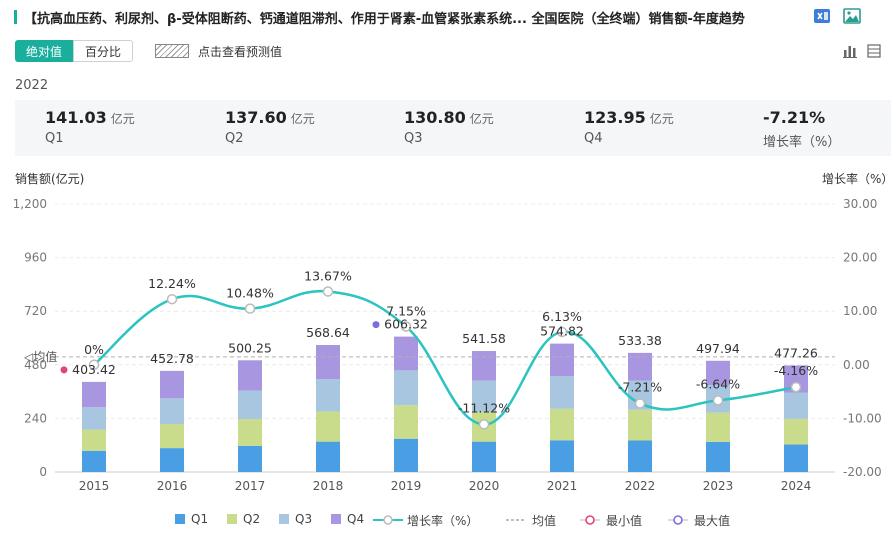 The width and height of the screenshot is (893, 534). I want to click on summary-q2: 137.60 亿元 Q2, so click(270, 127).